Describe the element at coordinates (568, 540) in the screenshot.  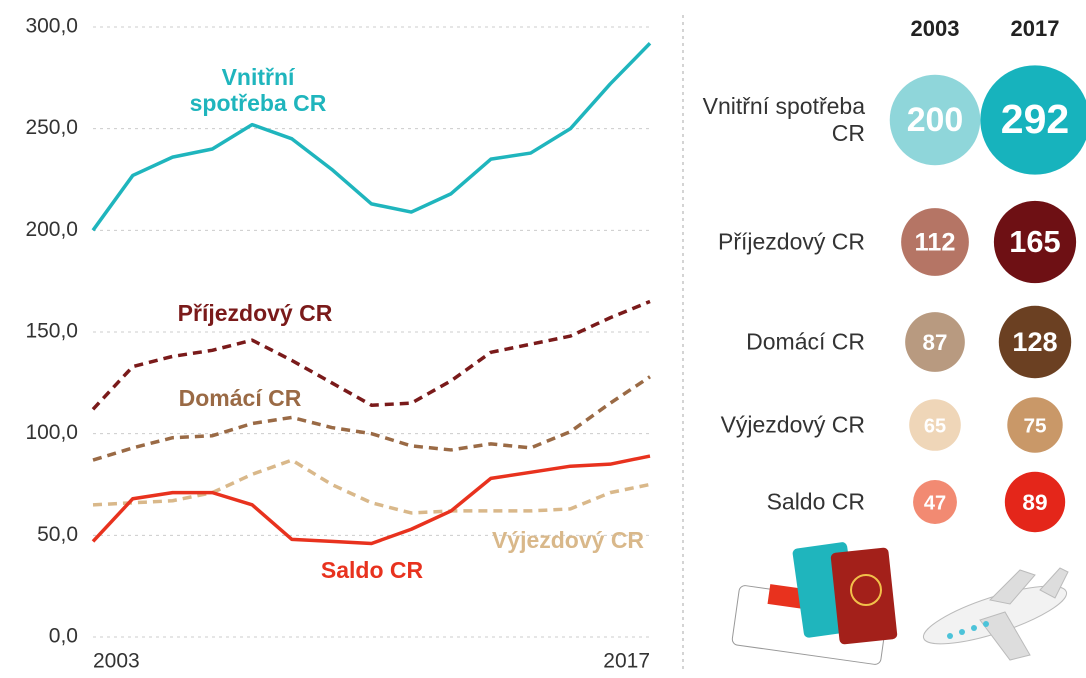
I see `series-label: Výjezdový CR` at that location.